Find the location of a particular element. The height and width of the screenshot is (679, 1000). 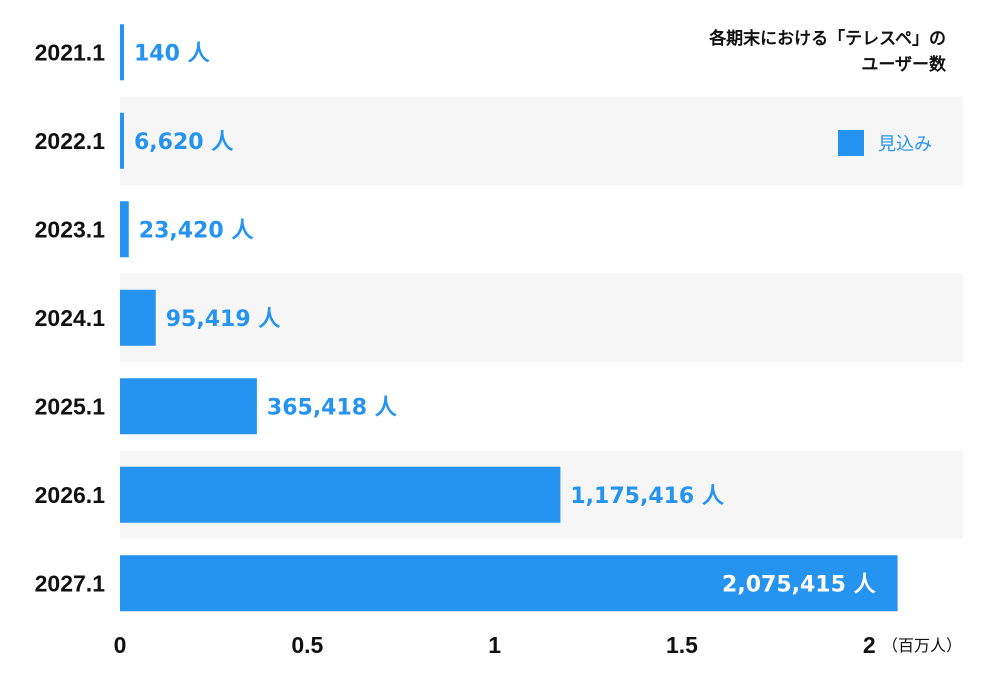

category-label: 2024.1 is located at coordinates (70, 318).